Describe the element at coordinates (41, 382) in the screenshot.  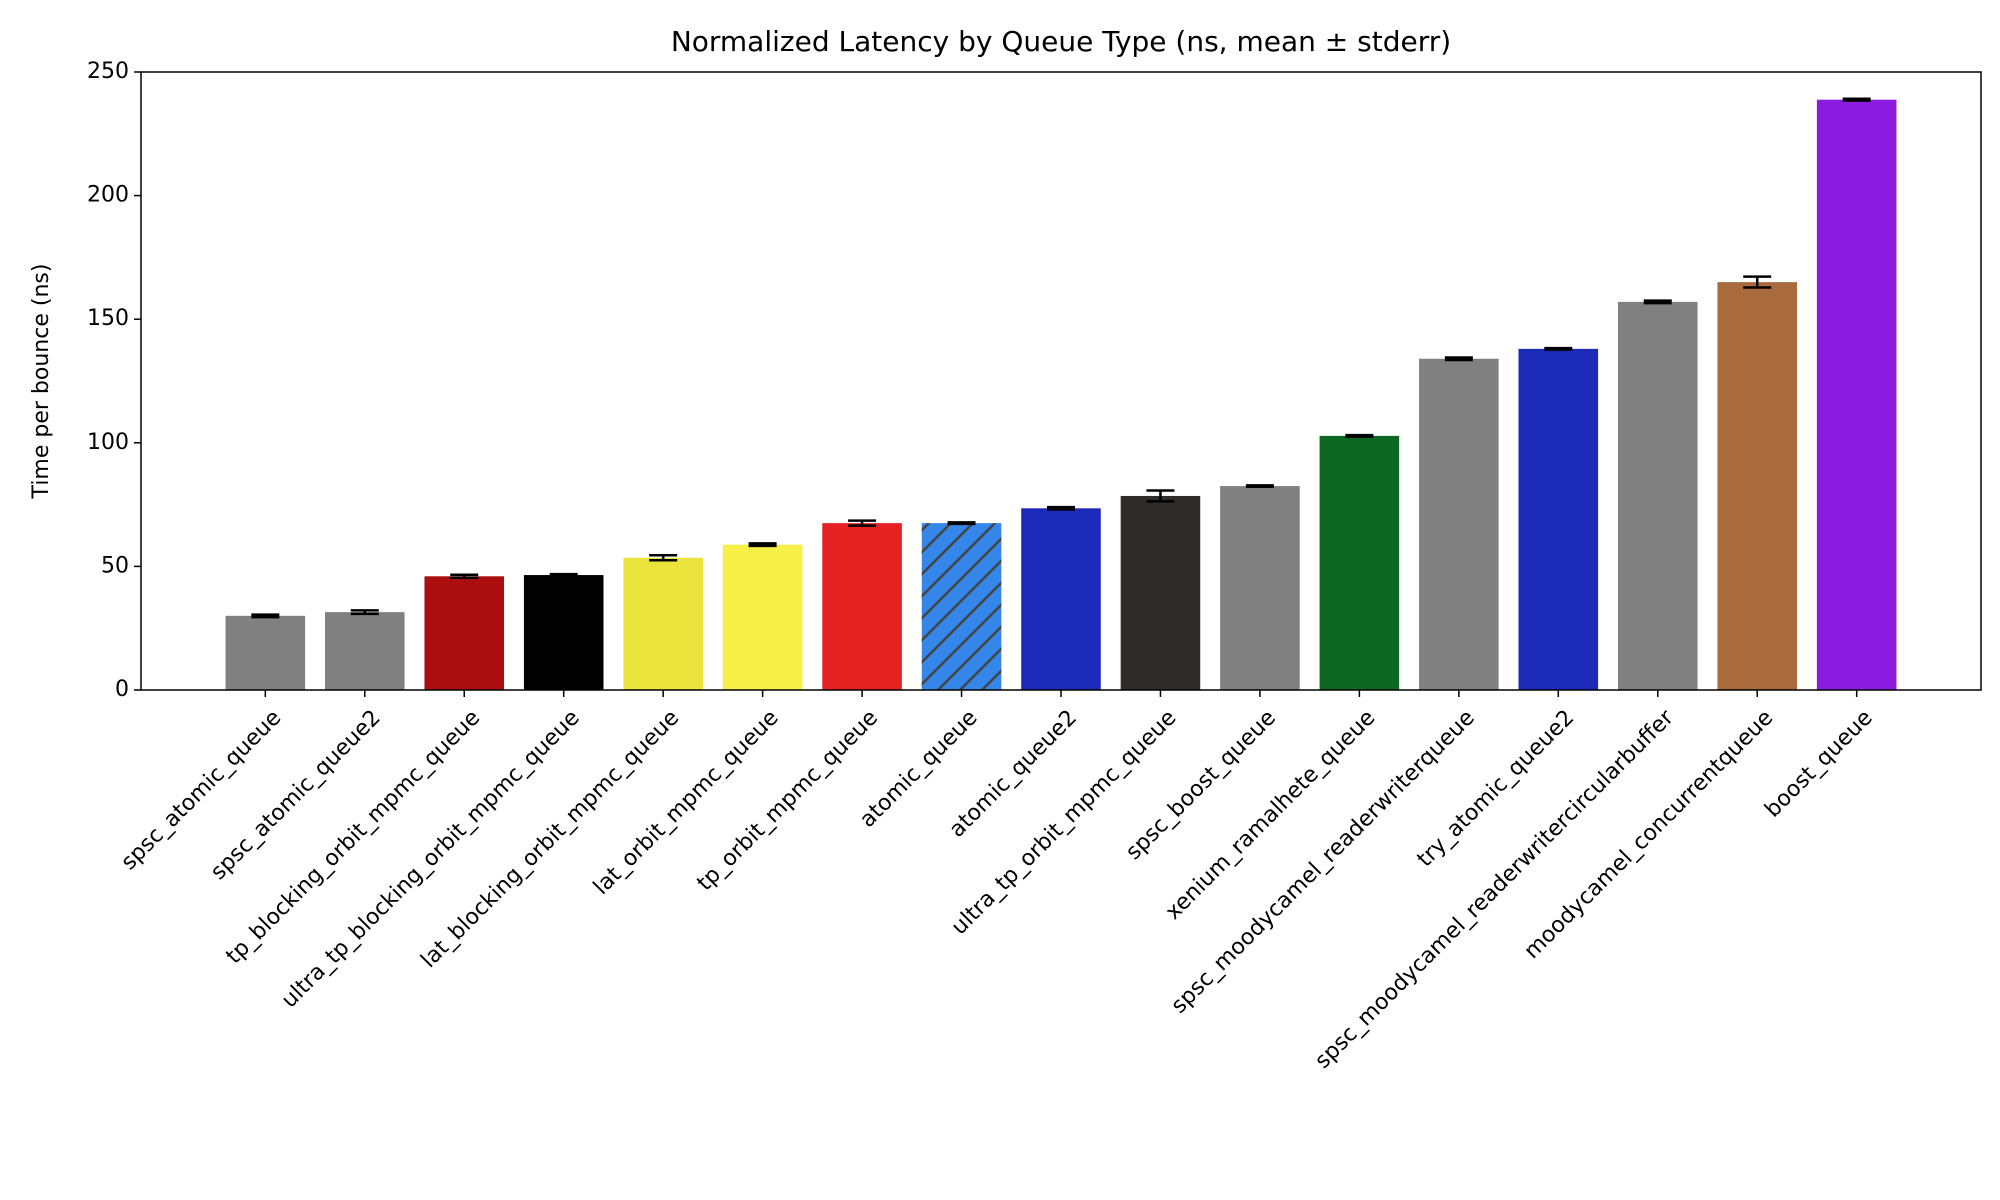
I see `y-axis-label: Time per bounce (ns)` at that location.